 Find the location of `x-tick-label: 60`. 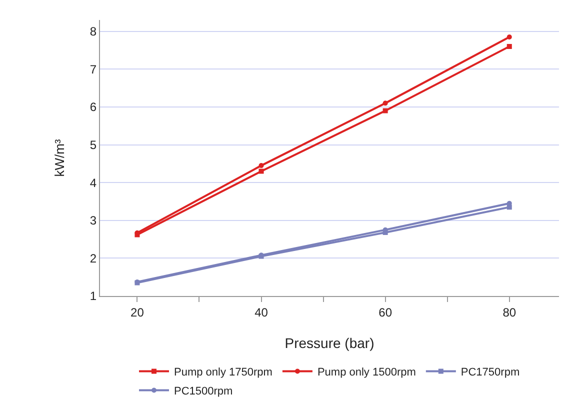

x-tick-label: 60 is located at coordinates (385, 312).